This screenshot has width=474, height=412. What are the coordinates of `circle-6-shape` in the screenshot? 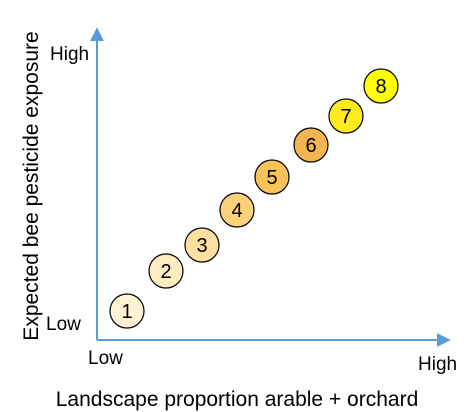 It's located at (311, 145).